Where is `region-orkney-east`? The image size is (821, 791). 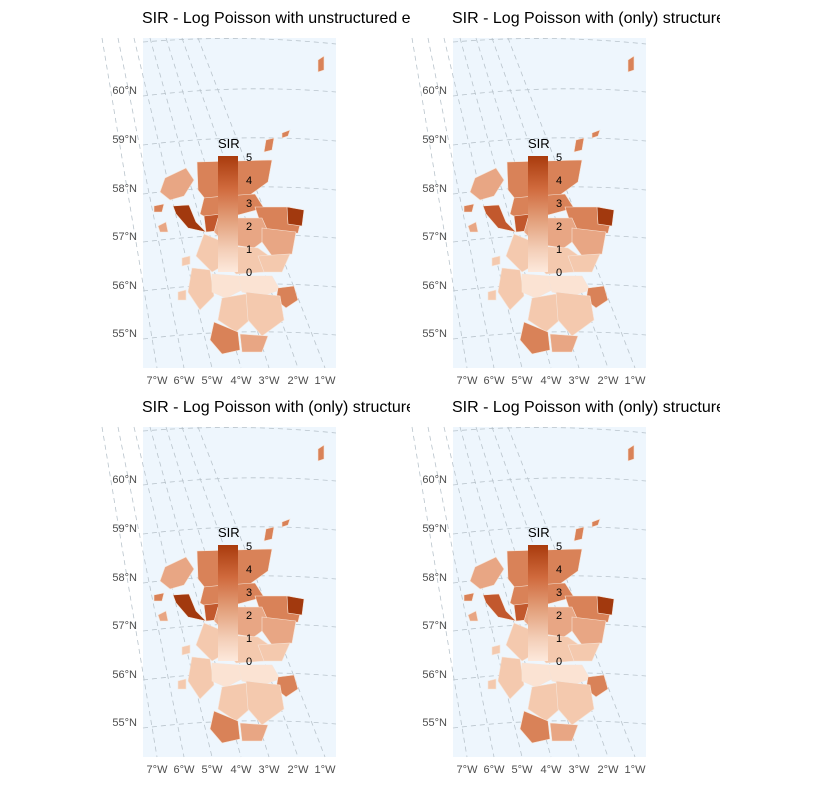
region-orkney-east is located at coordinates (286, 523).